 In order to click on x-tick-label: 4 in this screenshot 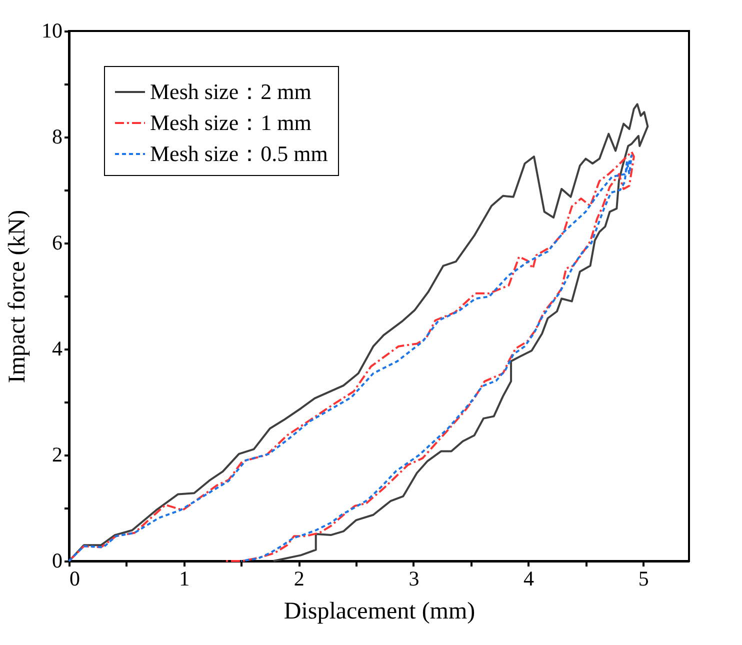, I will do `click(529, 578)`.